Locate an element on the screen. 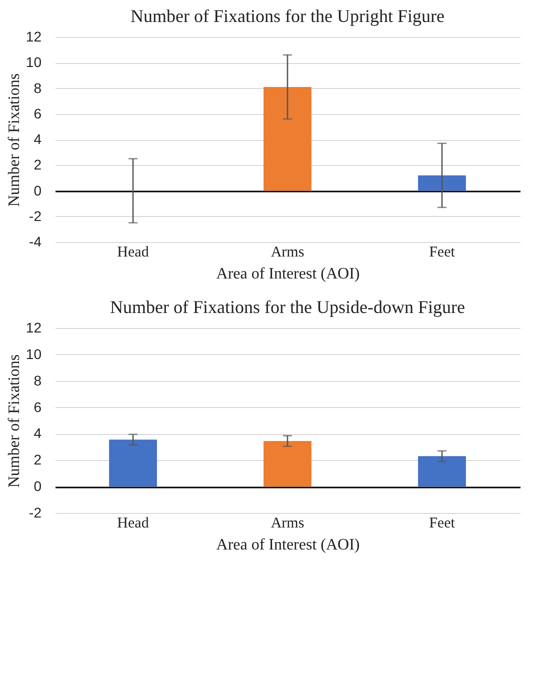 Image resolution: width=555 pixels, height=674 pixels. y-tick-label: -4 is located at coordinates (35, 242).